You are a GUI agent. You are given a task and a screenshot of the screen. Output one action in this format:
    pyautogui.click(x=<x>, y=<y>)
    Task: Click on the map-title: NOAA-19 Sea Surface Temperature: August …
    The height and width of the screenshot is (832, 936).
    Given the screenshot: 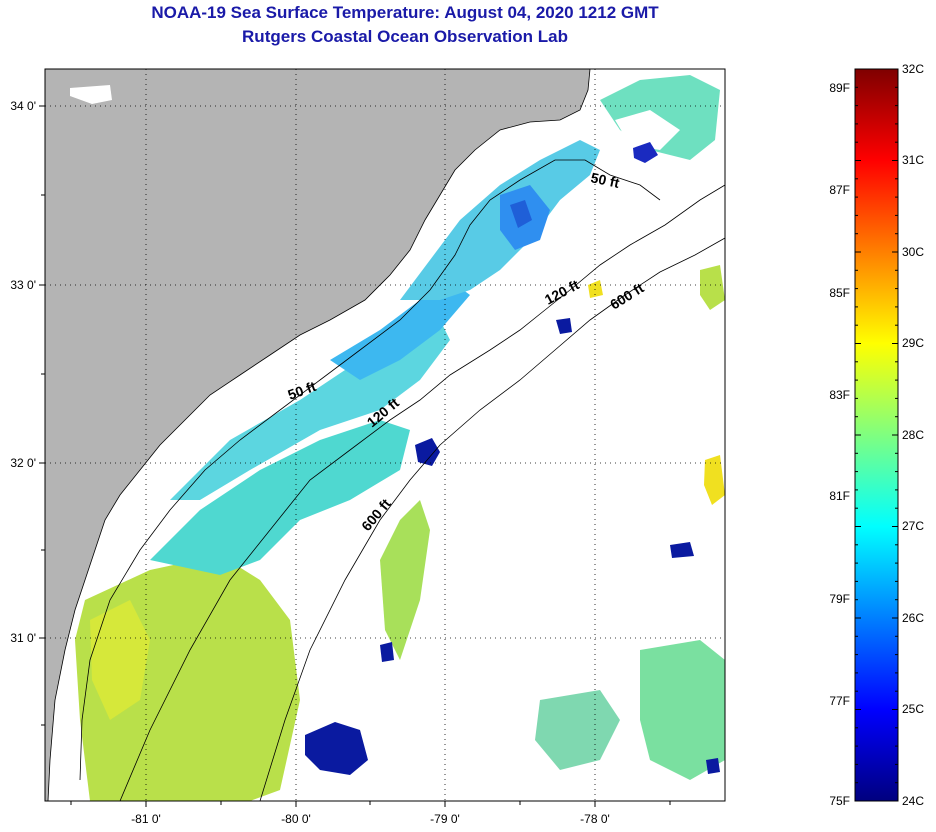 What is the action you would take?
    pyautogui.click(x=405, y=12)
    